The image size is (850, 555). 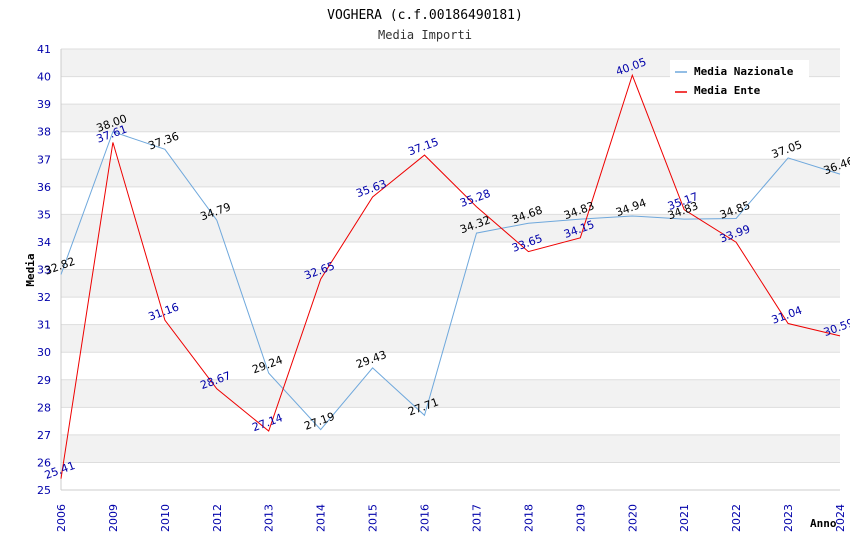 What do you see at coordinates (44, 380) in the screenshot?
I see `y-tick-label: 29` at bounding box center [44, 380].